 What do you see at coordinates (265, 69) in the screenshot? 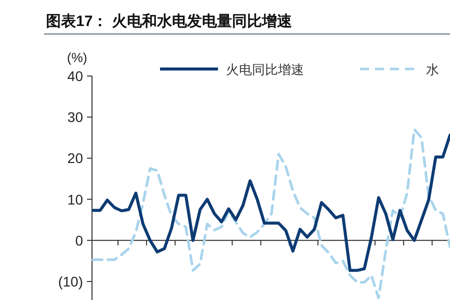
I see `legend-label: 火电同比增速` at bounding box center [265, 69].